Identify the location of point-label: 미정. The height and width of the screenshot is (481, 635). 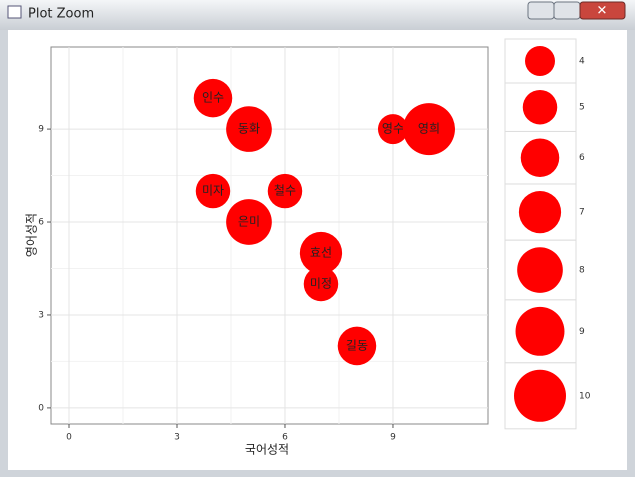
(321, 283).